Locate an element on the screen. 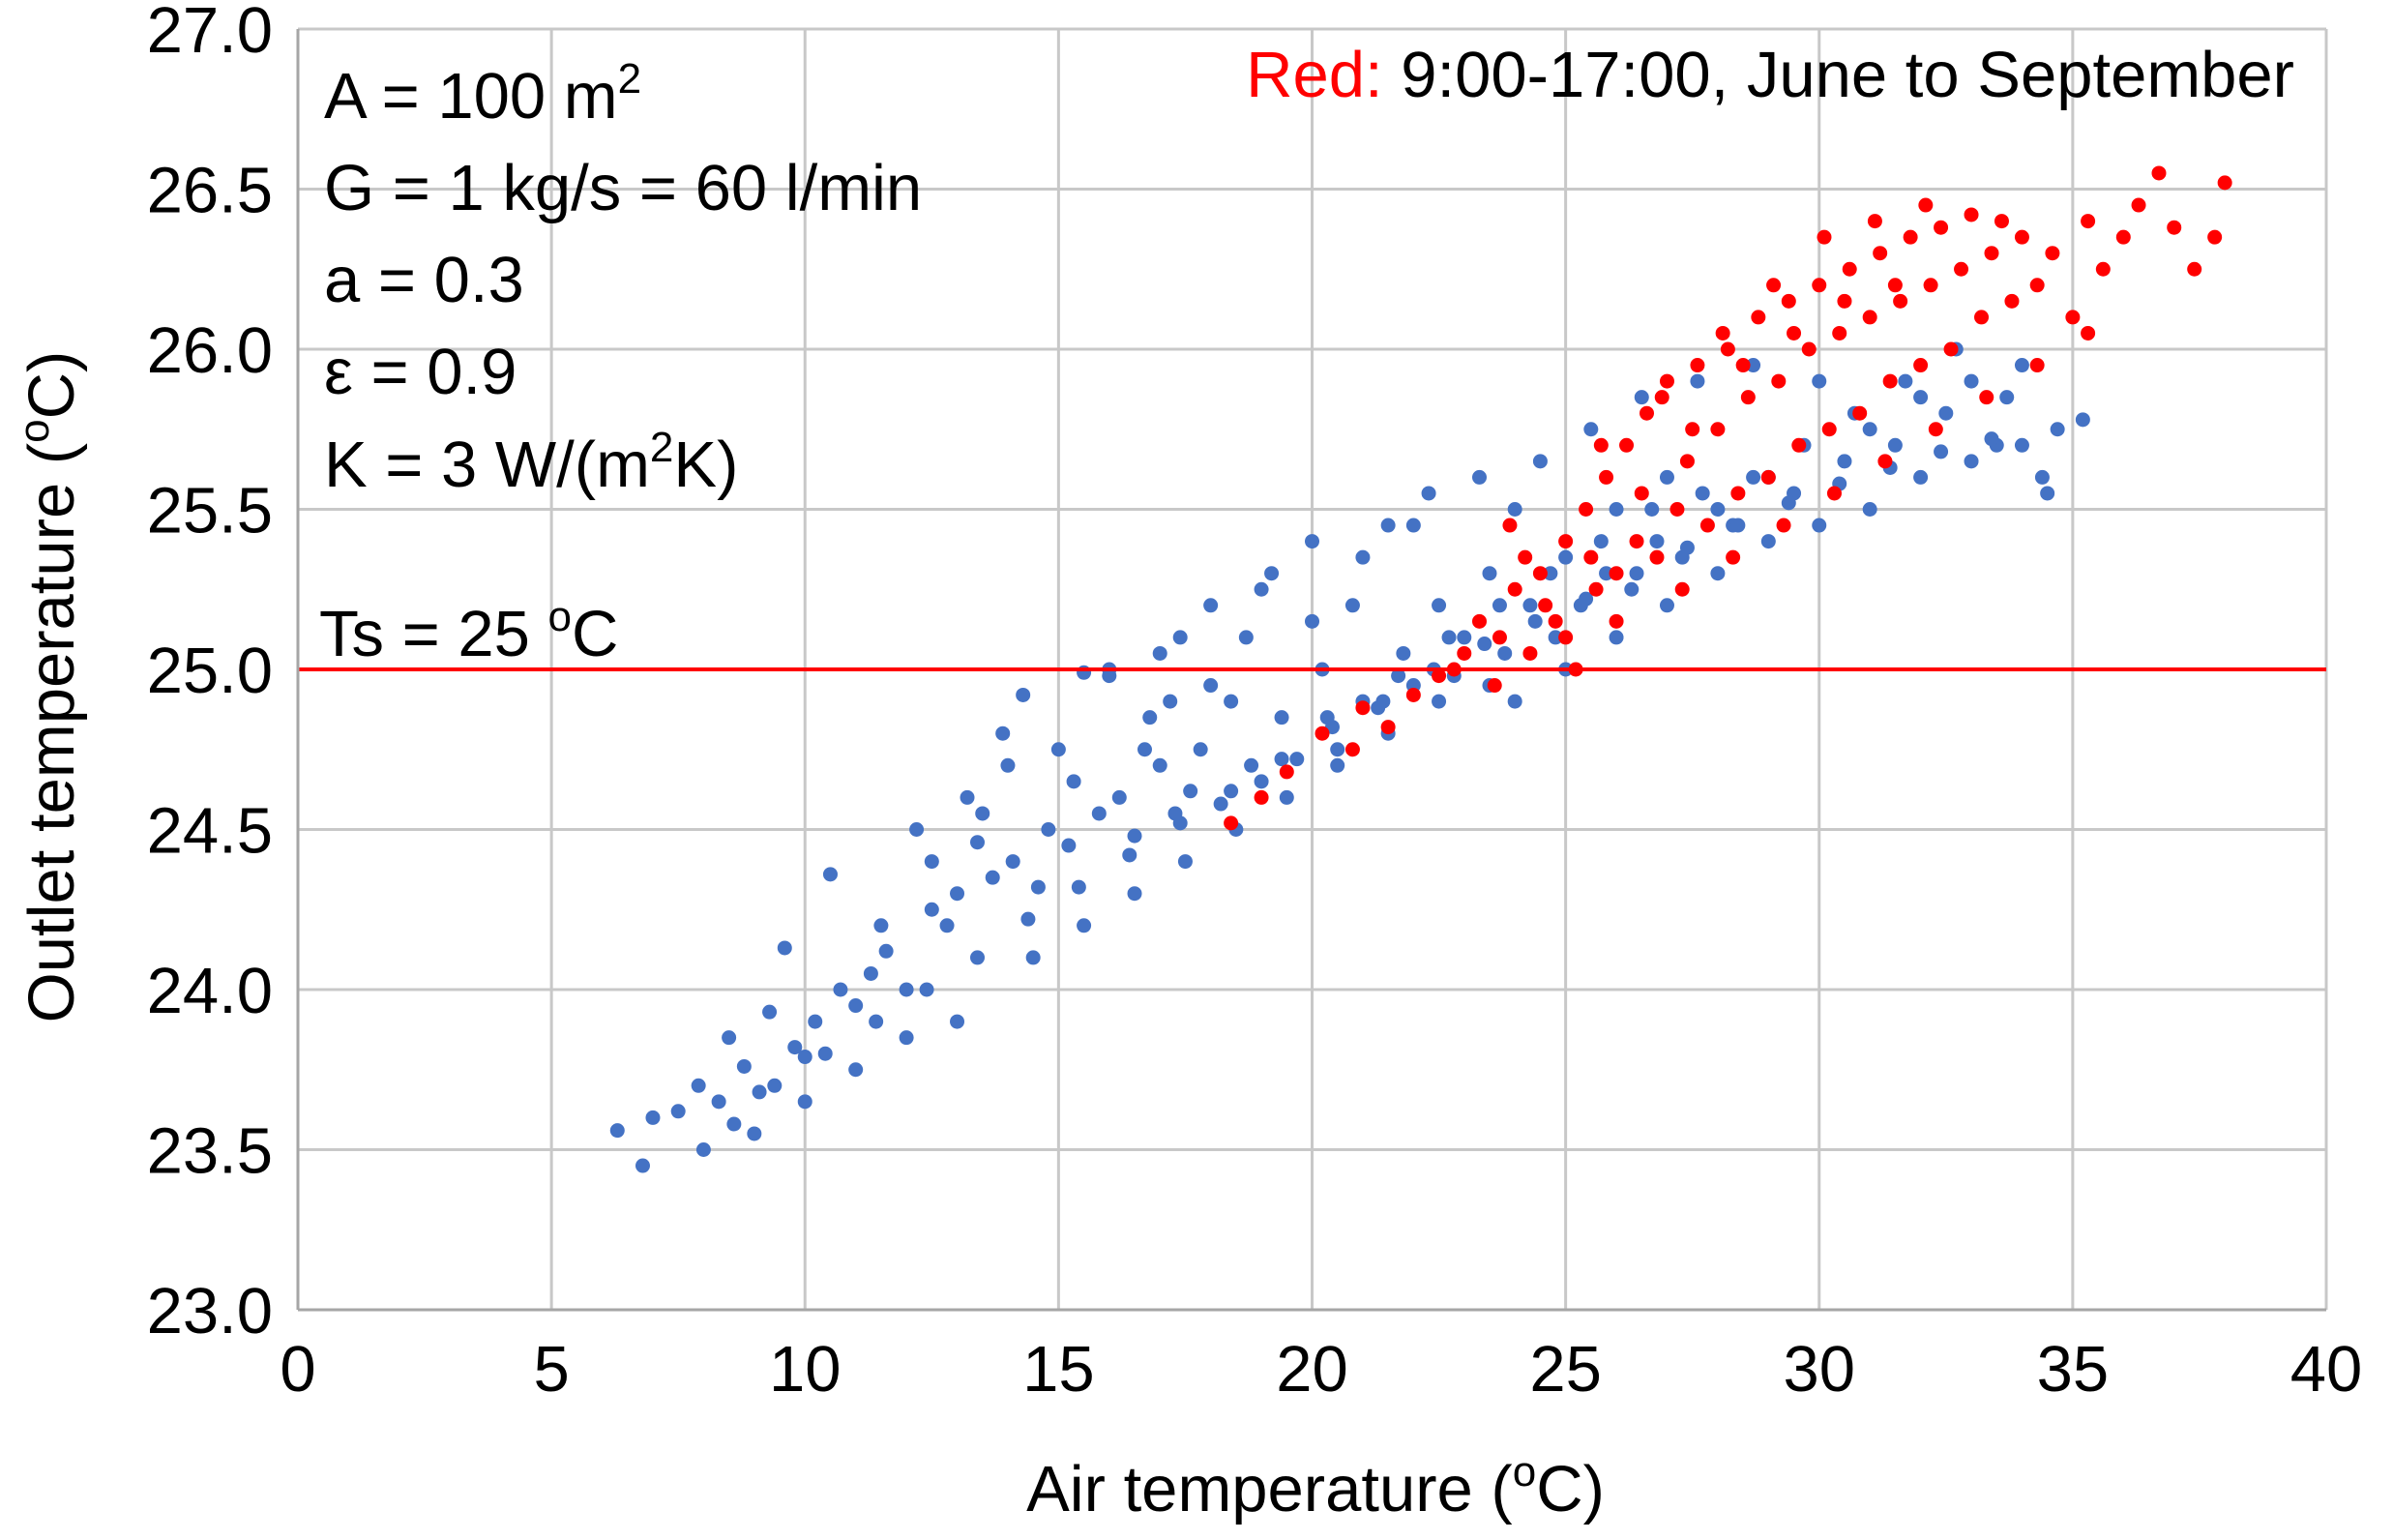 The height and width of the screenshot is (1540, 2393). x-tick-label: 5 is located at coordinates (551, 1369).